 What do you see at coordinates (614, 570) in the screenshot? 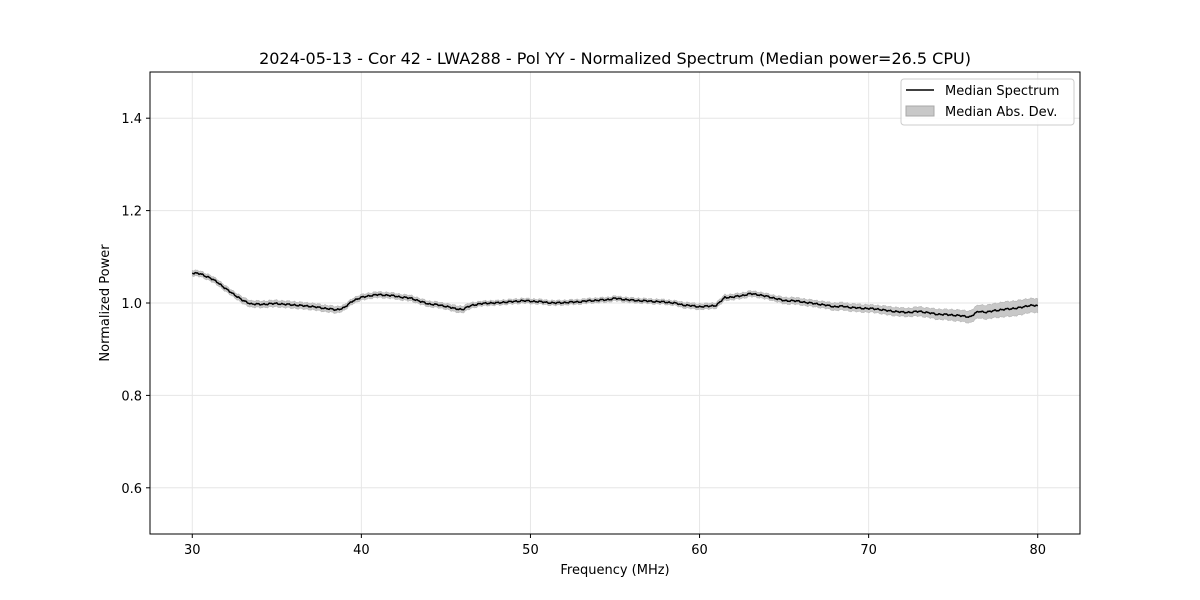
I see `x-axis-label: Frequency (MHz)` at bounding box center [614, 570].